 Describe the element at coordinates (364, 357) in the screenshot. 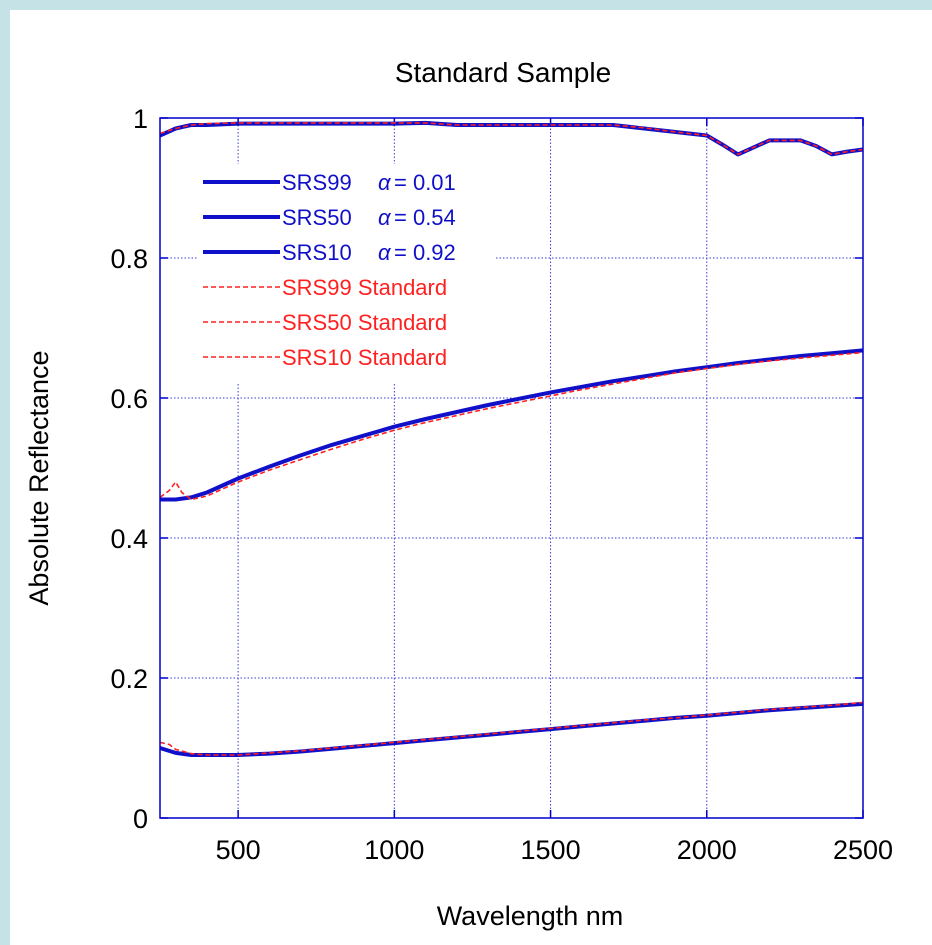

I see `legend-label: SRS10 Standard` at that location.